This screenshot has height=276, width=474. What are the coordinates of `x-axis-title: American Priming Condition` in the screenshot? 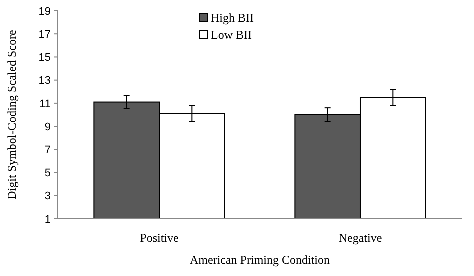 It's located at (260, 260).